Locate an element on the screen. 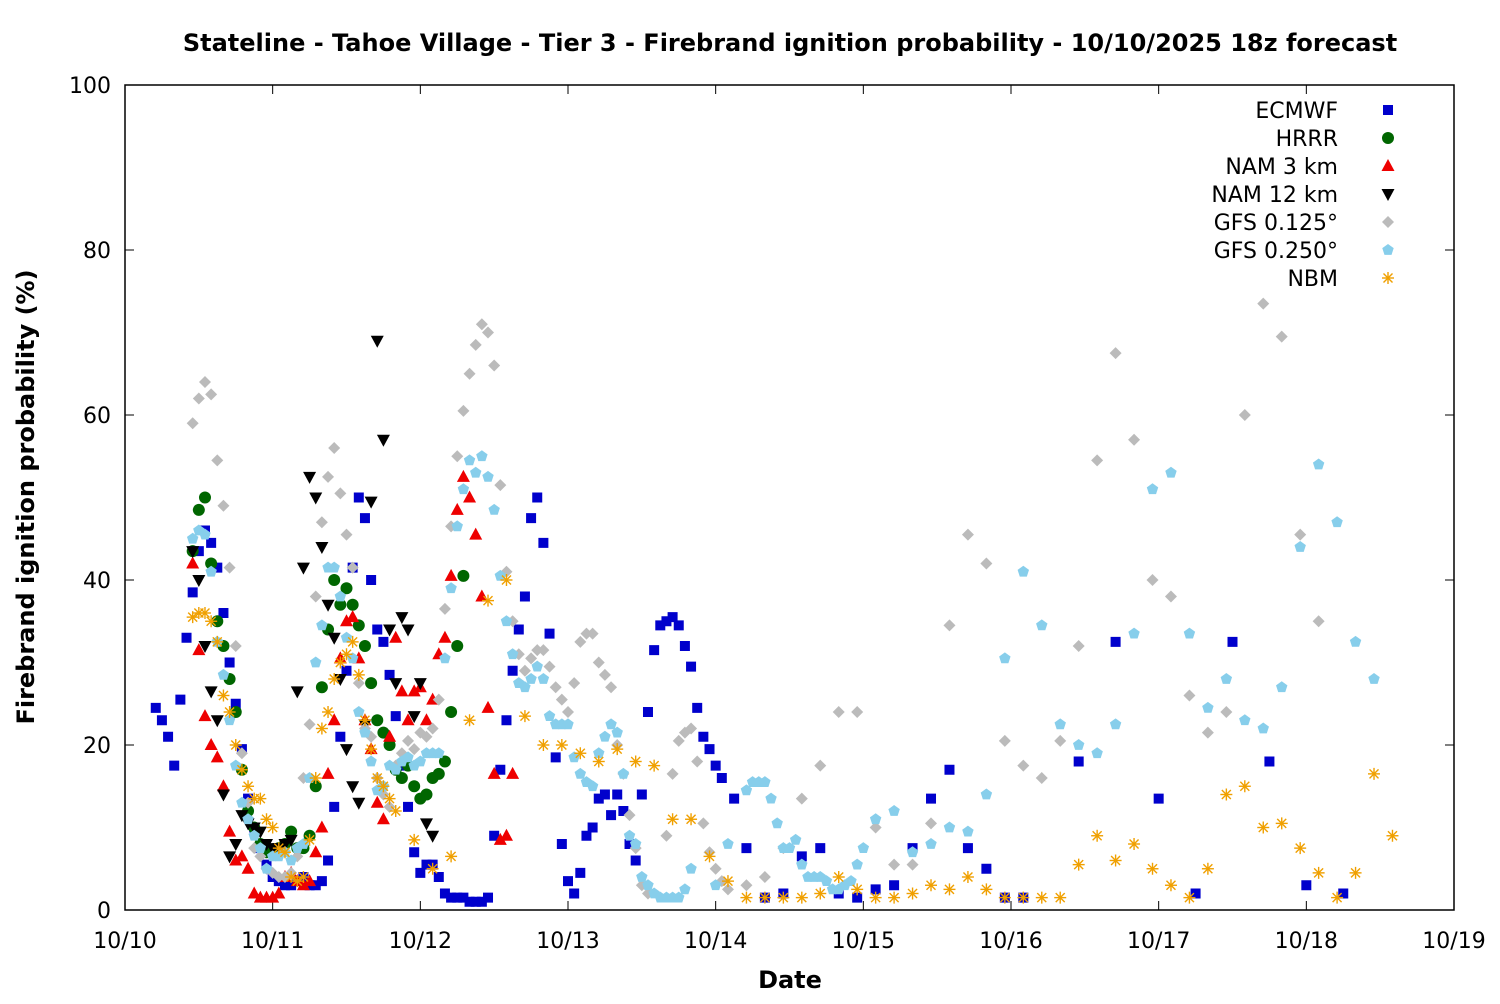 The width and height of the screenshot is (1500, 1004). x-tick-label: 10/13 is located at coordinates (567, 941).